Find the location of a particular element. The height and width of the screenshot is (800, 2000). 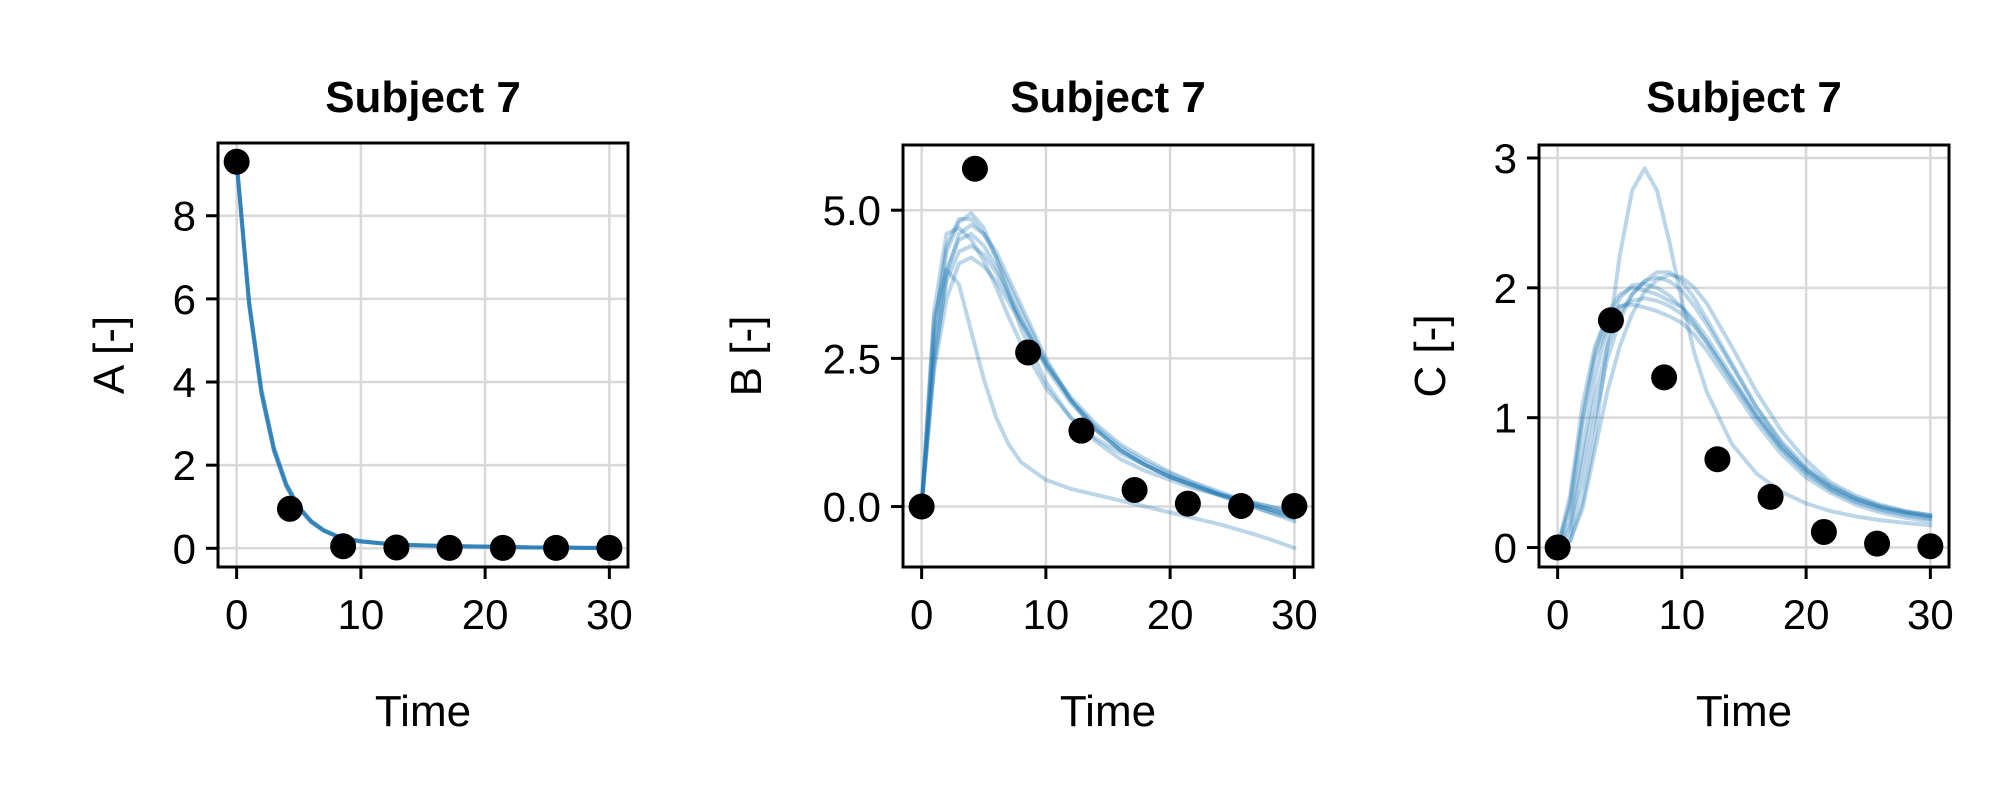

y-tick-label: 2.5 is located at coordinates (852, 358).